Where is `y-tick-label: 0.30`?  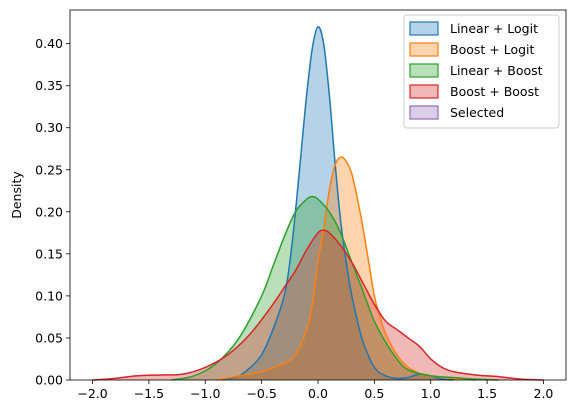
y-tick-label: 0.30 is located at coordinates (49, 127).